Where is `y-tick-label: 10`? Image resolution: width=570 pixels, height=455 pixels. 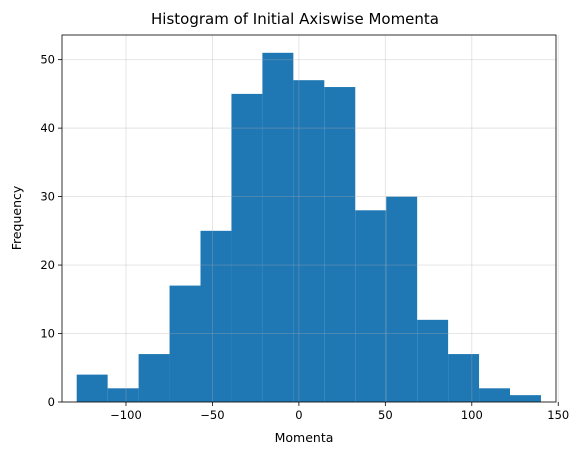
y-tick-label: 10 is located at coordinates (47, 334).